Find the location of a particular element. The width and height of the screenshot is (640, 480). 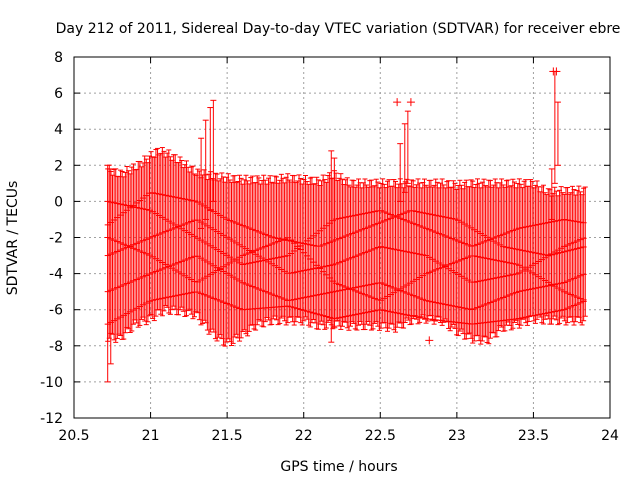

x-tick-label: 23 is located at coordinates (457, 436).